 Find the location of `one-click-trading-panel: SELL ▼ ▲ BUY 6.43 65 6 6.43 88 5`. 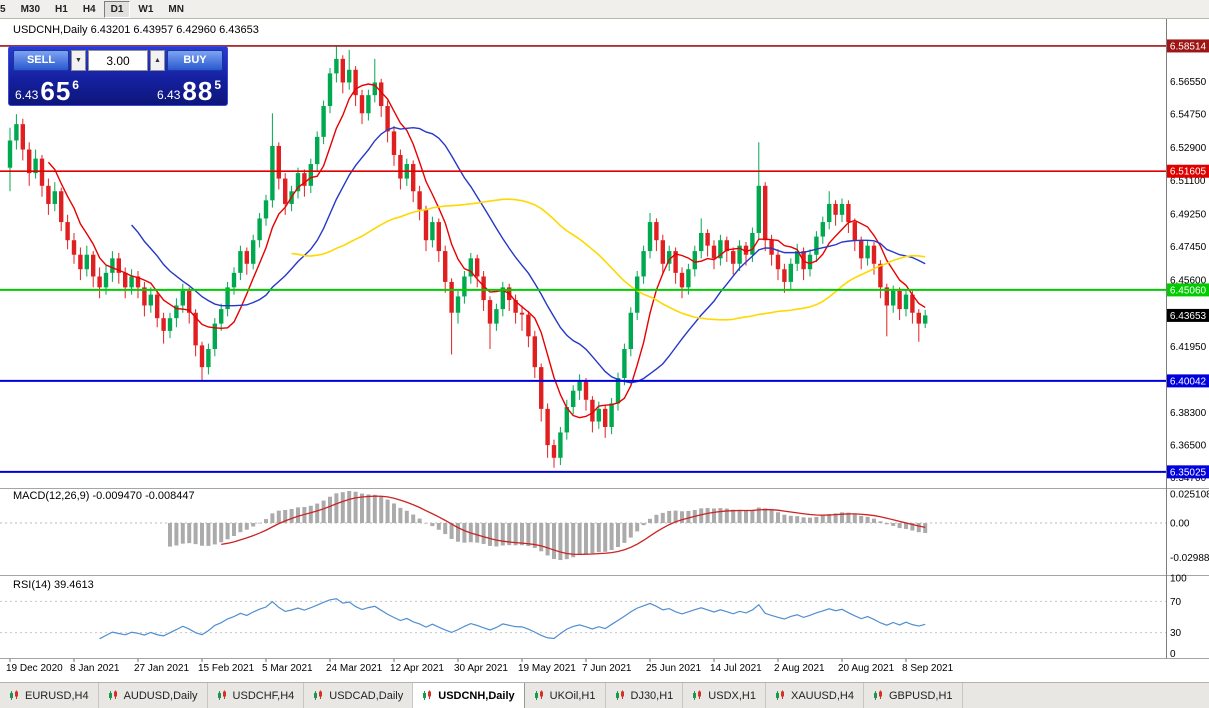

one-click-trading-panel: SELL ▼ ▲ BUY 6.43 65 6 6.43 88 5 is located at coordinates (118, 76).